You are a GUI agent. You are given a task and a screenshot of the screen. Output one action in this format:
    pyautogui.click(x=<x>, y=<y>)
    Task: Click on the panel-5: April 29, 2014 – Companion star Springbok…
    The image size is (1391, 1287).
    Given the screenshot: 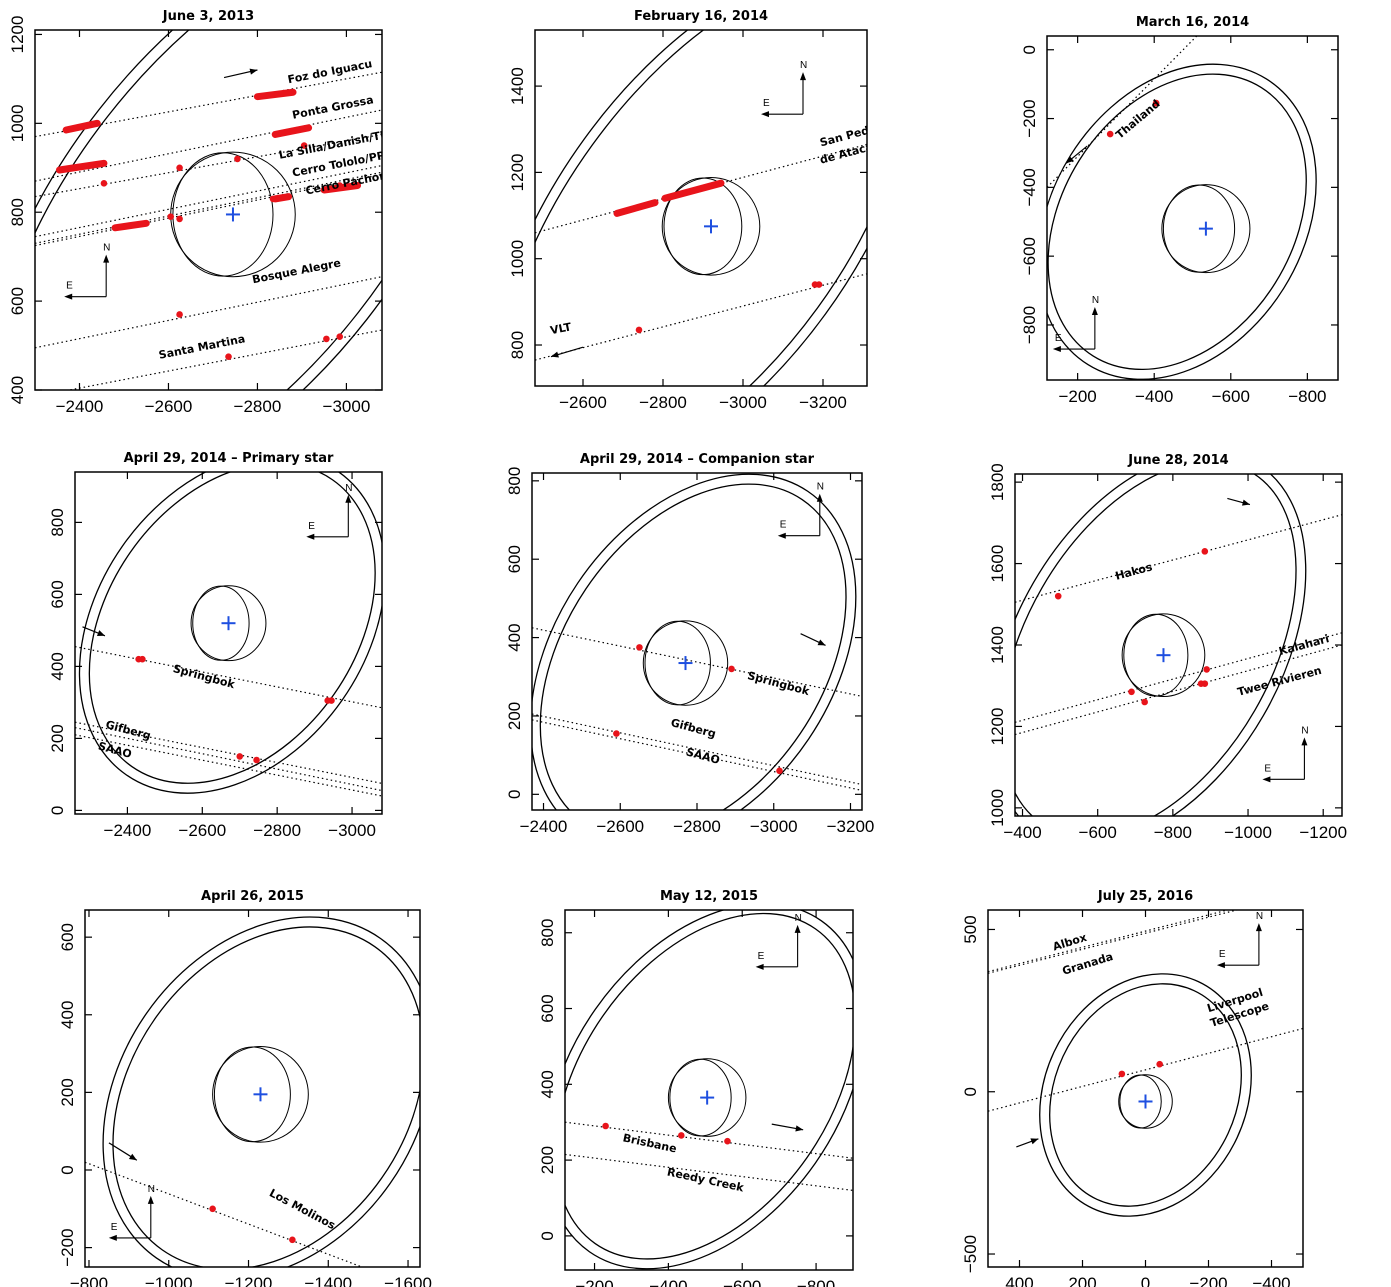 What is the action you would take?
    pyautogui.click(x=689, y=644)
    